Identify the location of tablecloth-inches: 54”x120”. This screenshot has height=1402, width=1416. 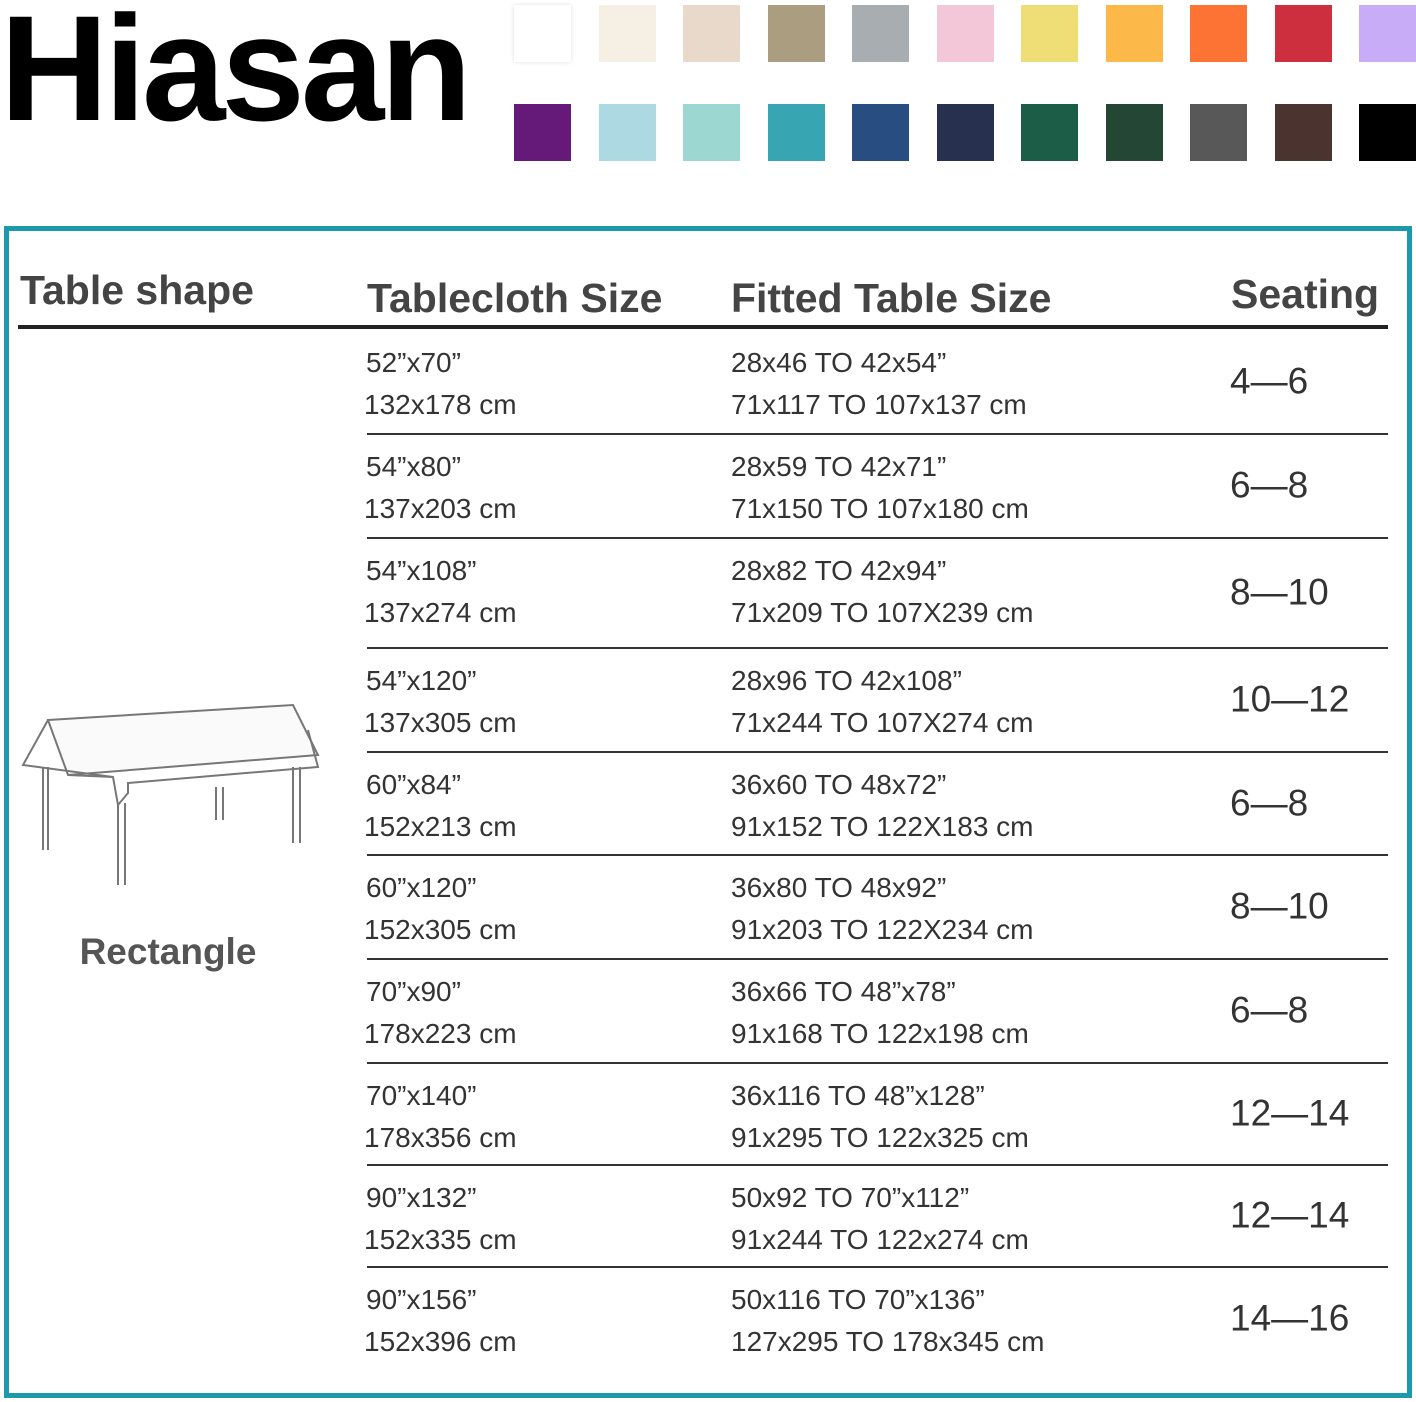
(421, 680).